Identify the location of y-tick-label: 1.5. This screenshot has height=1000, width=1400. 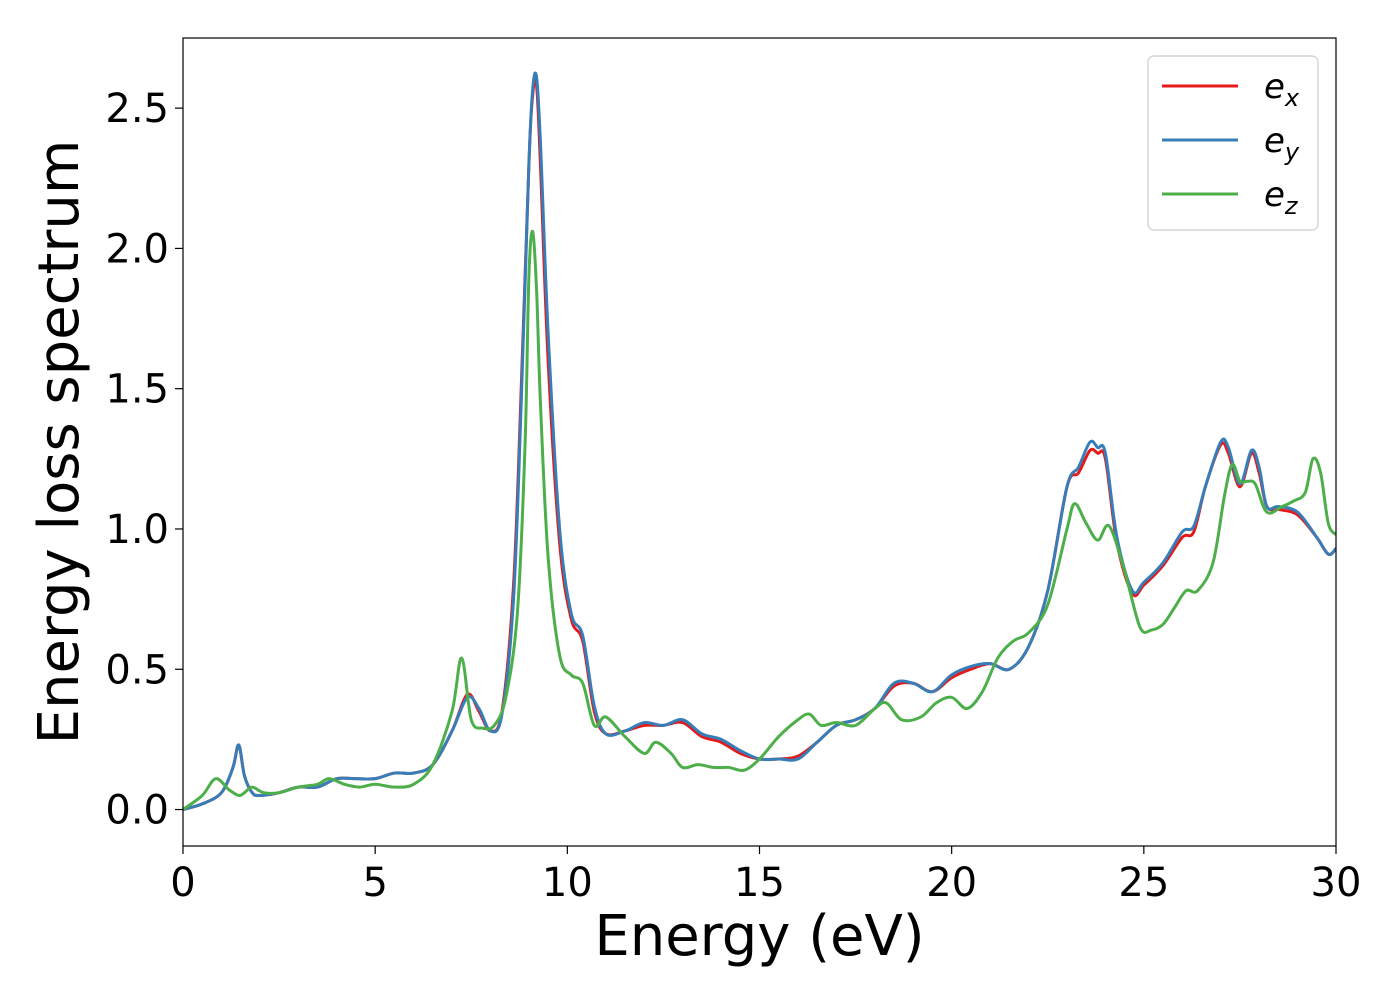
(137, 390).